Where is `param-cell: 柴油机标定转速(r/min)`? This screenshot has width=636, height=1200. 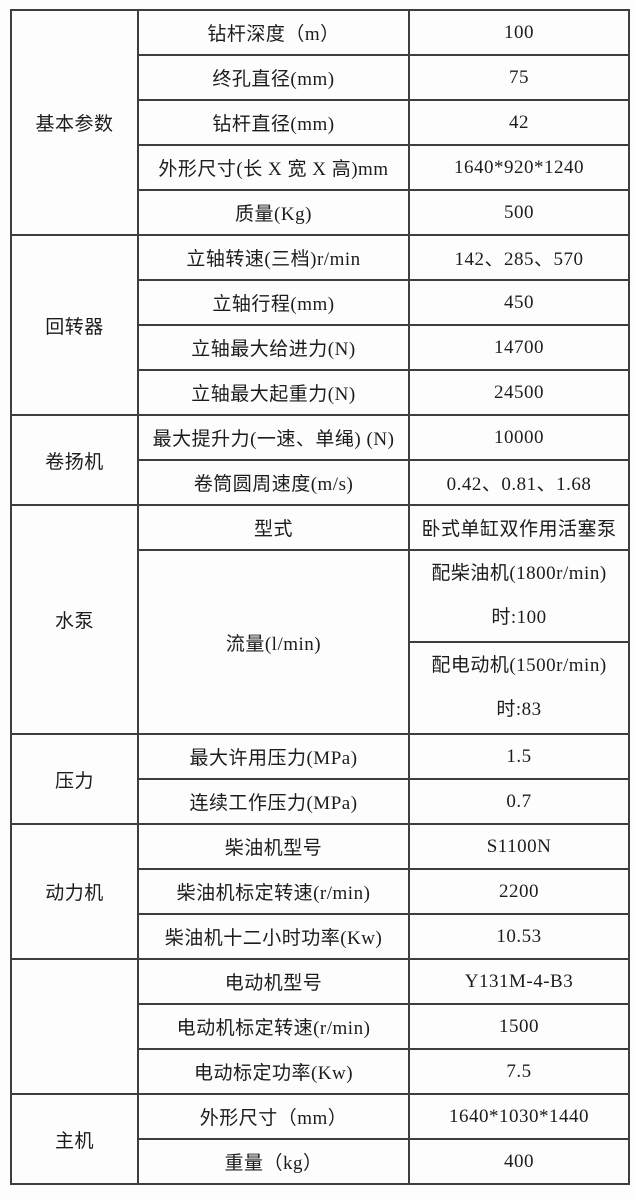 param-cell: 柴油机标定转速(r/min) is located at coordinates (273, 891).